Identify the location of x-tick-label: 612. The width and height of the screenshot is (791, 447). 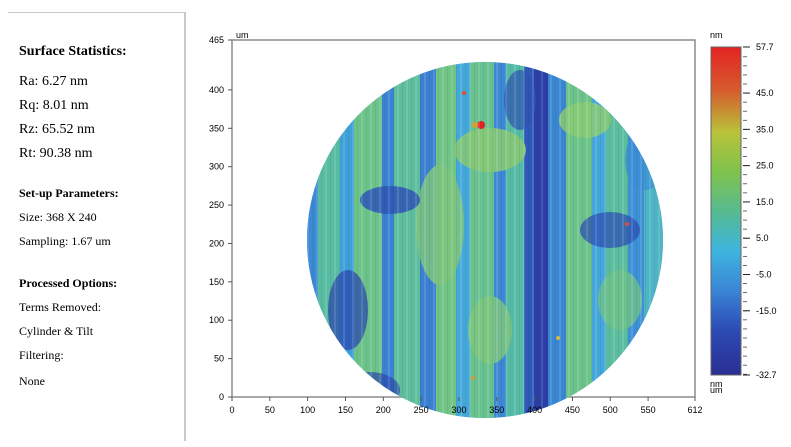
(694, 410).